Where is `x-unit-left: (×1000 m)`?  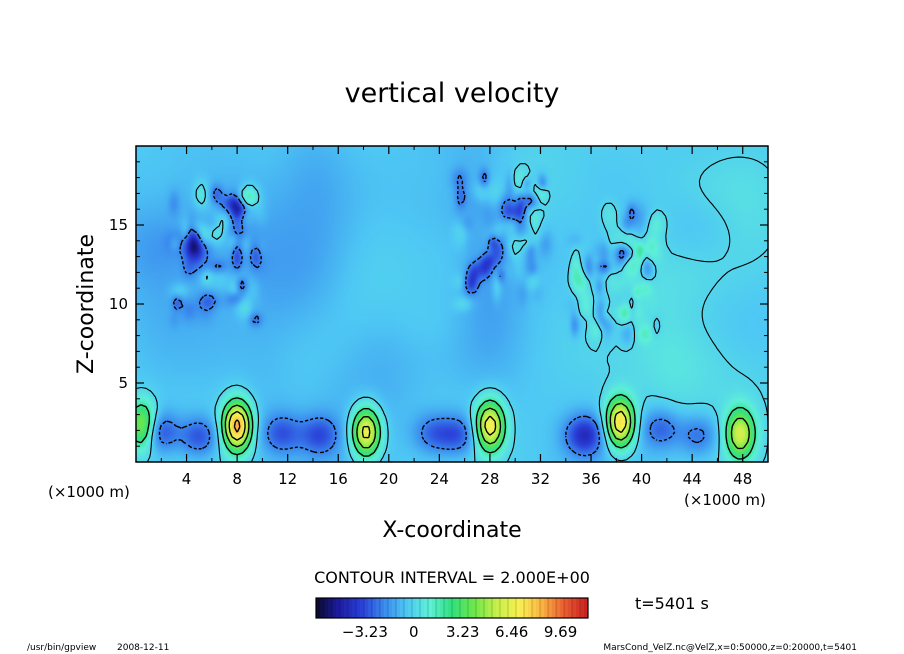 x-unit-left: (×1000 m) is located at coordinates (89, 492).